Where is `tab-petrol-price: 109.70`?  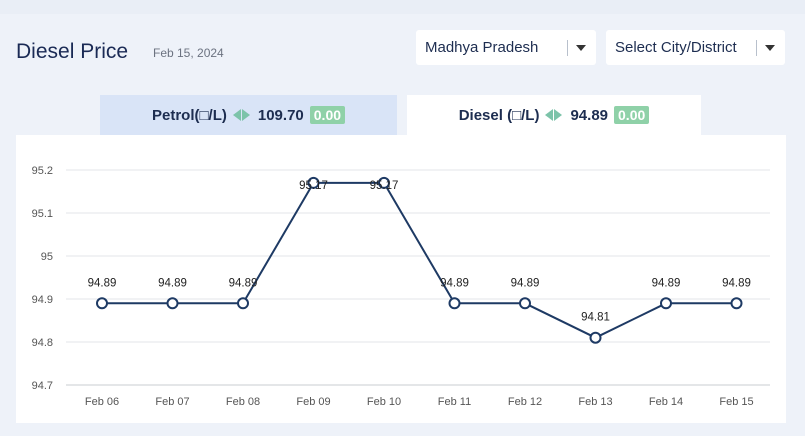 tab-petrol-price: 109.70 is located at coordinates (280, 115).